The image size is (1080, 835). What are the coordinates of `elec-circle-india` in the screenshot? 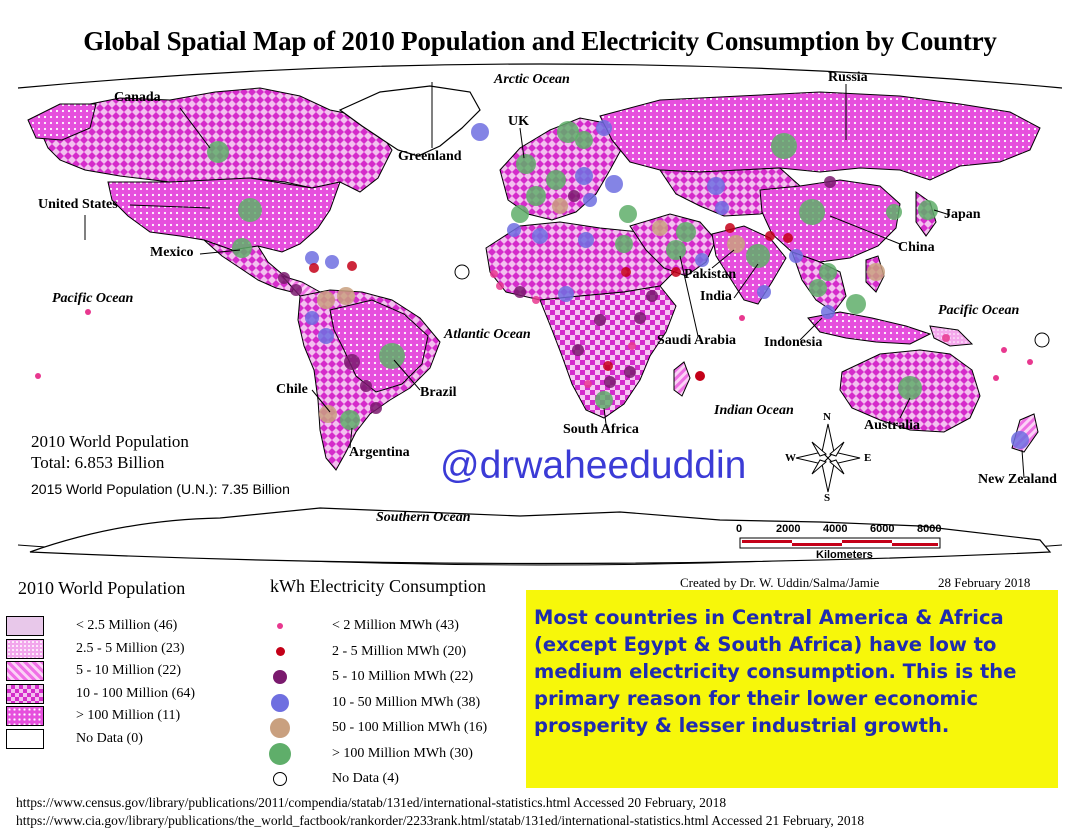 It's located at (758, 256).